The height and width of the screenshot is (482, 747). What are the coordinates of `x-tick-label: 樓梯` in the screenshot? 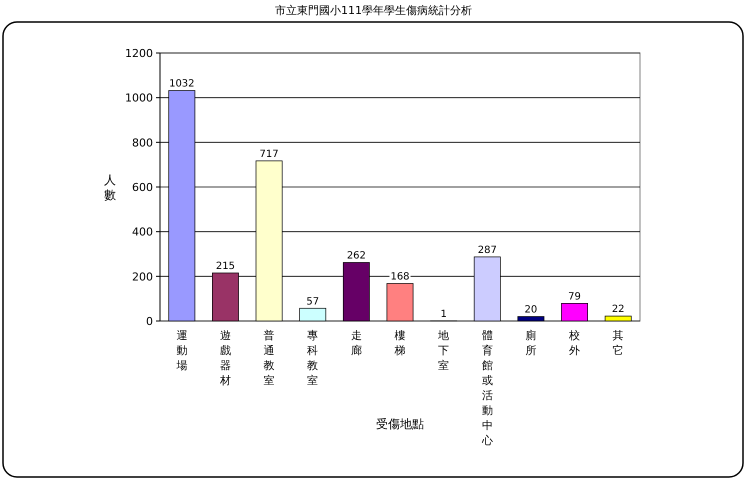 It's located at (400, 343).